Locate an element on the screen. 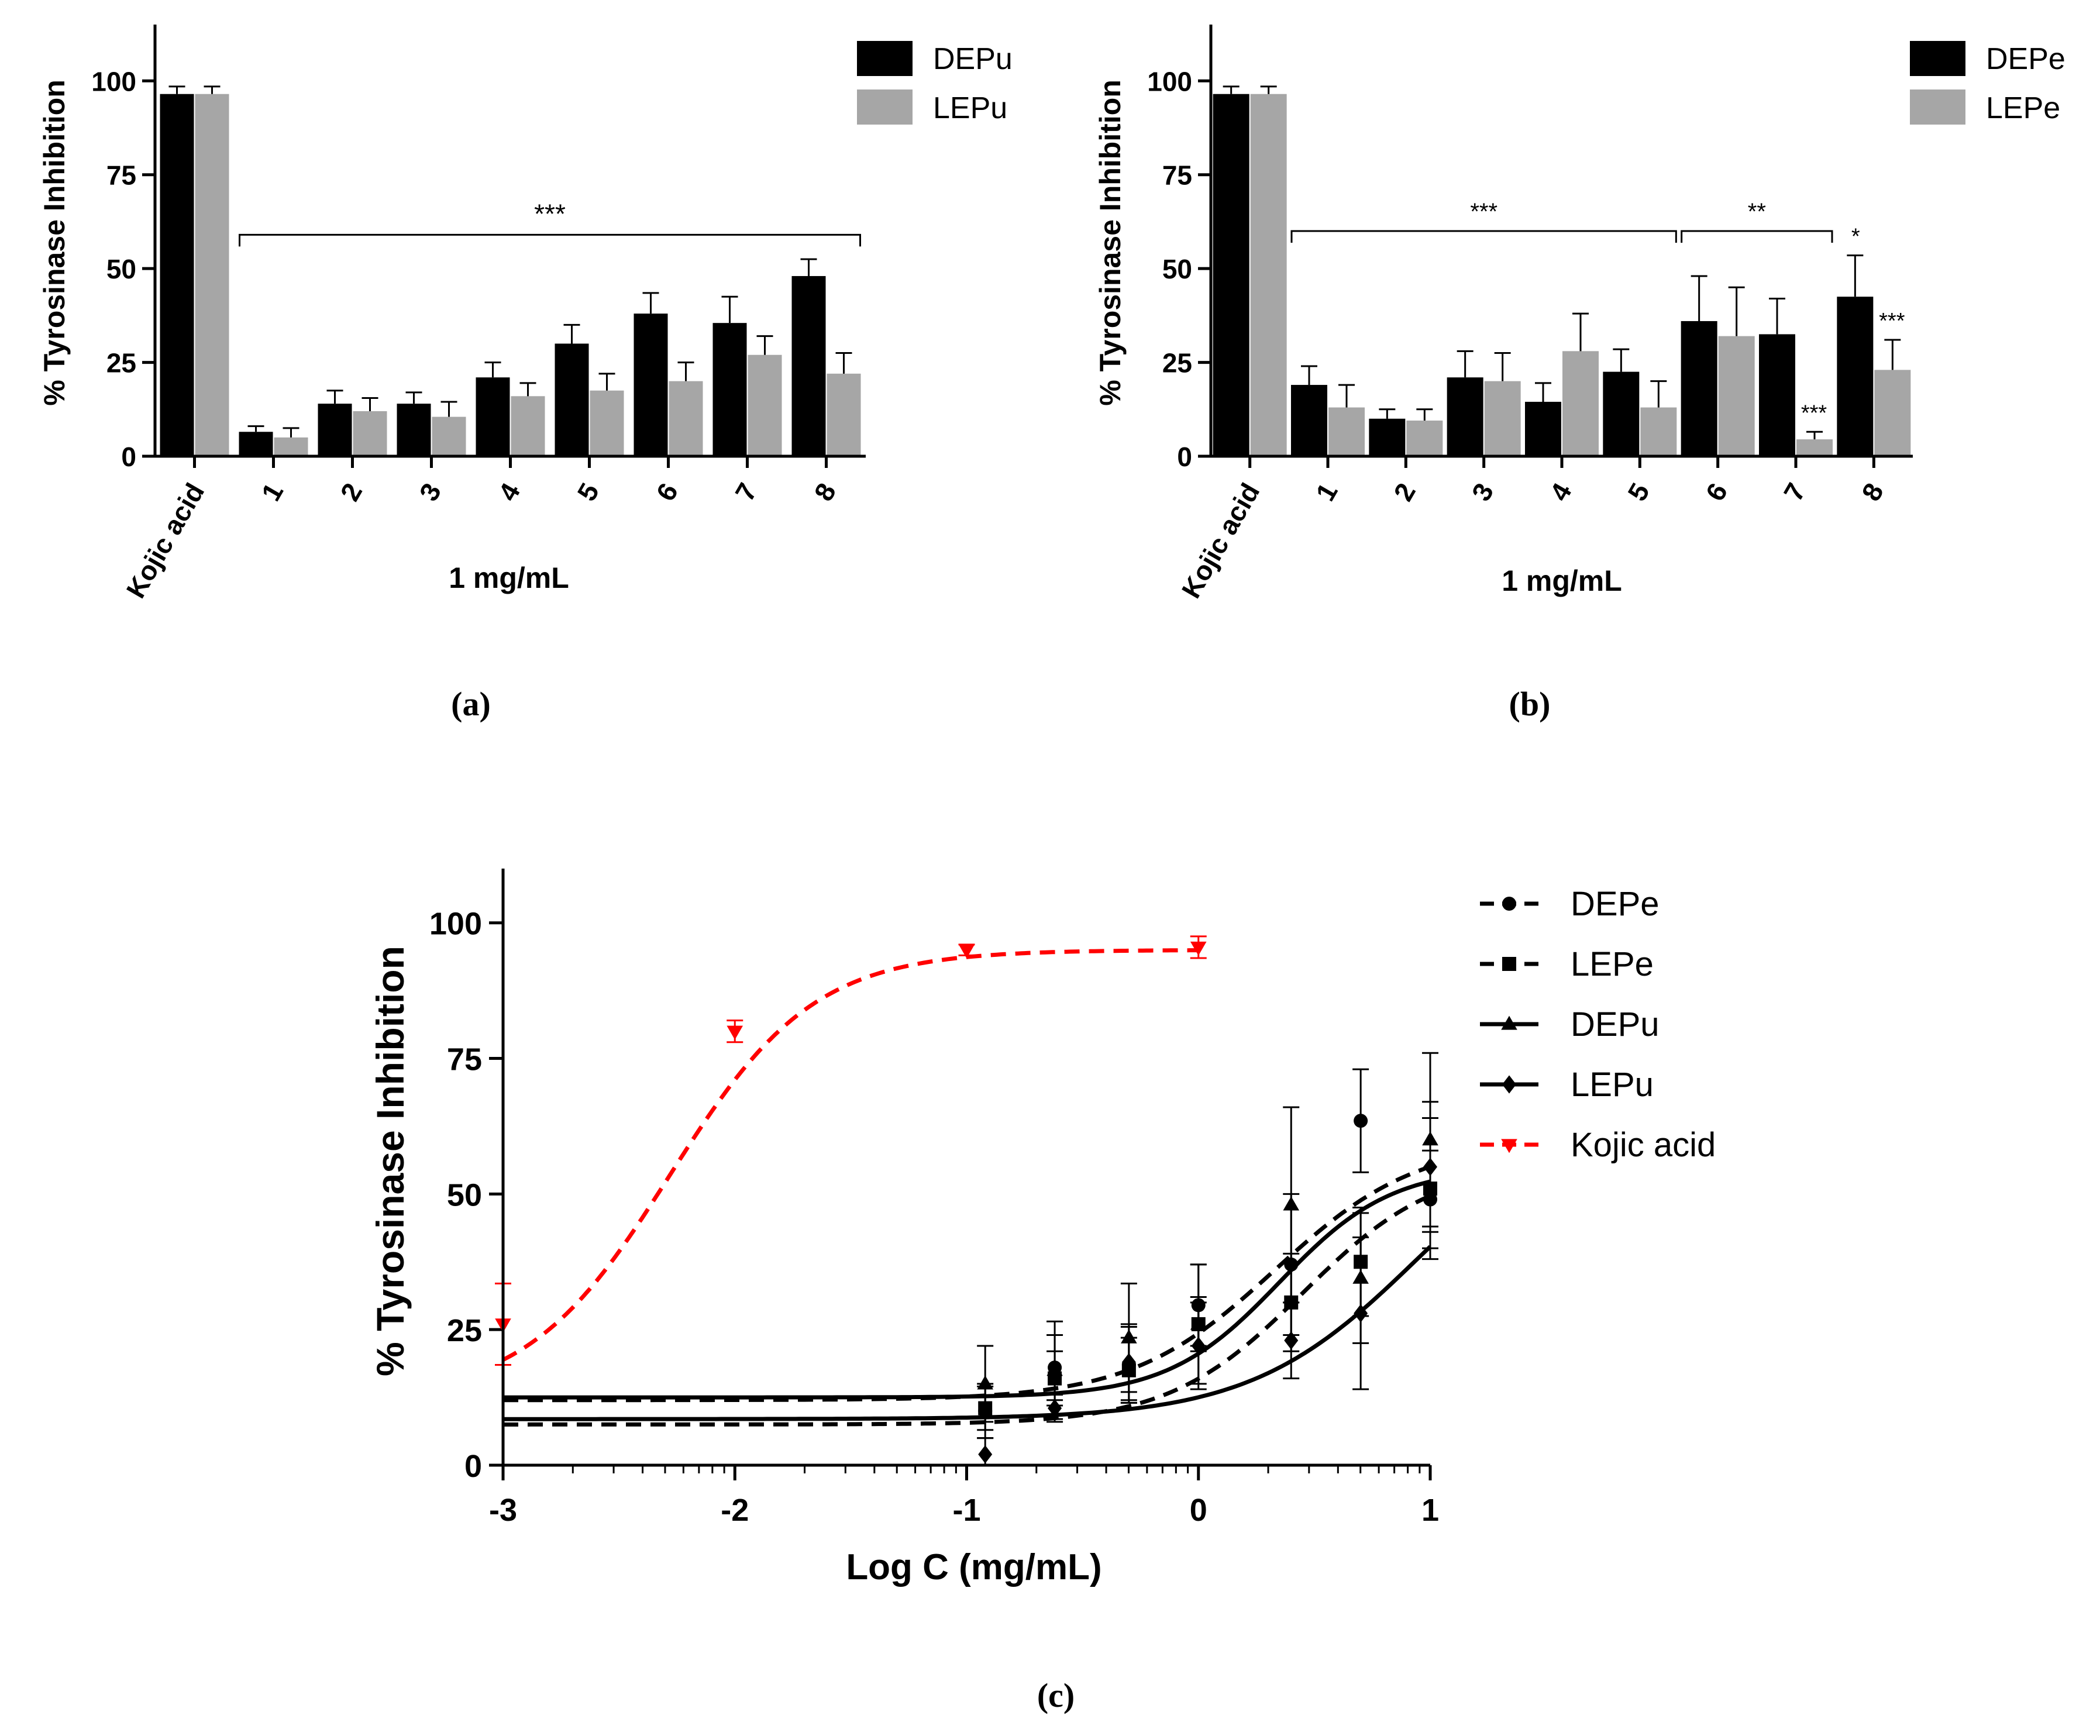 Image resolution: width=2100 pixels, height=1736 pixels. legend-label-depu: DEPu is located at coordinates (1615, 1024).